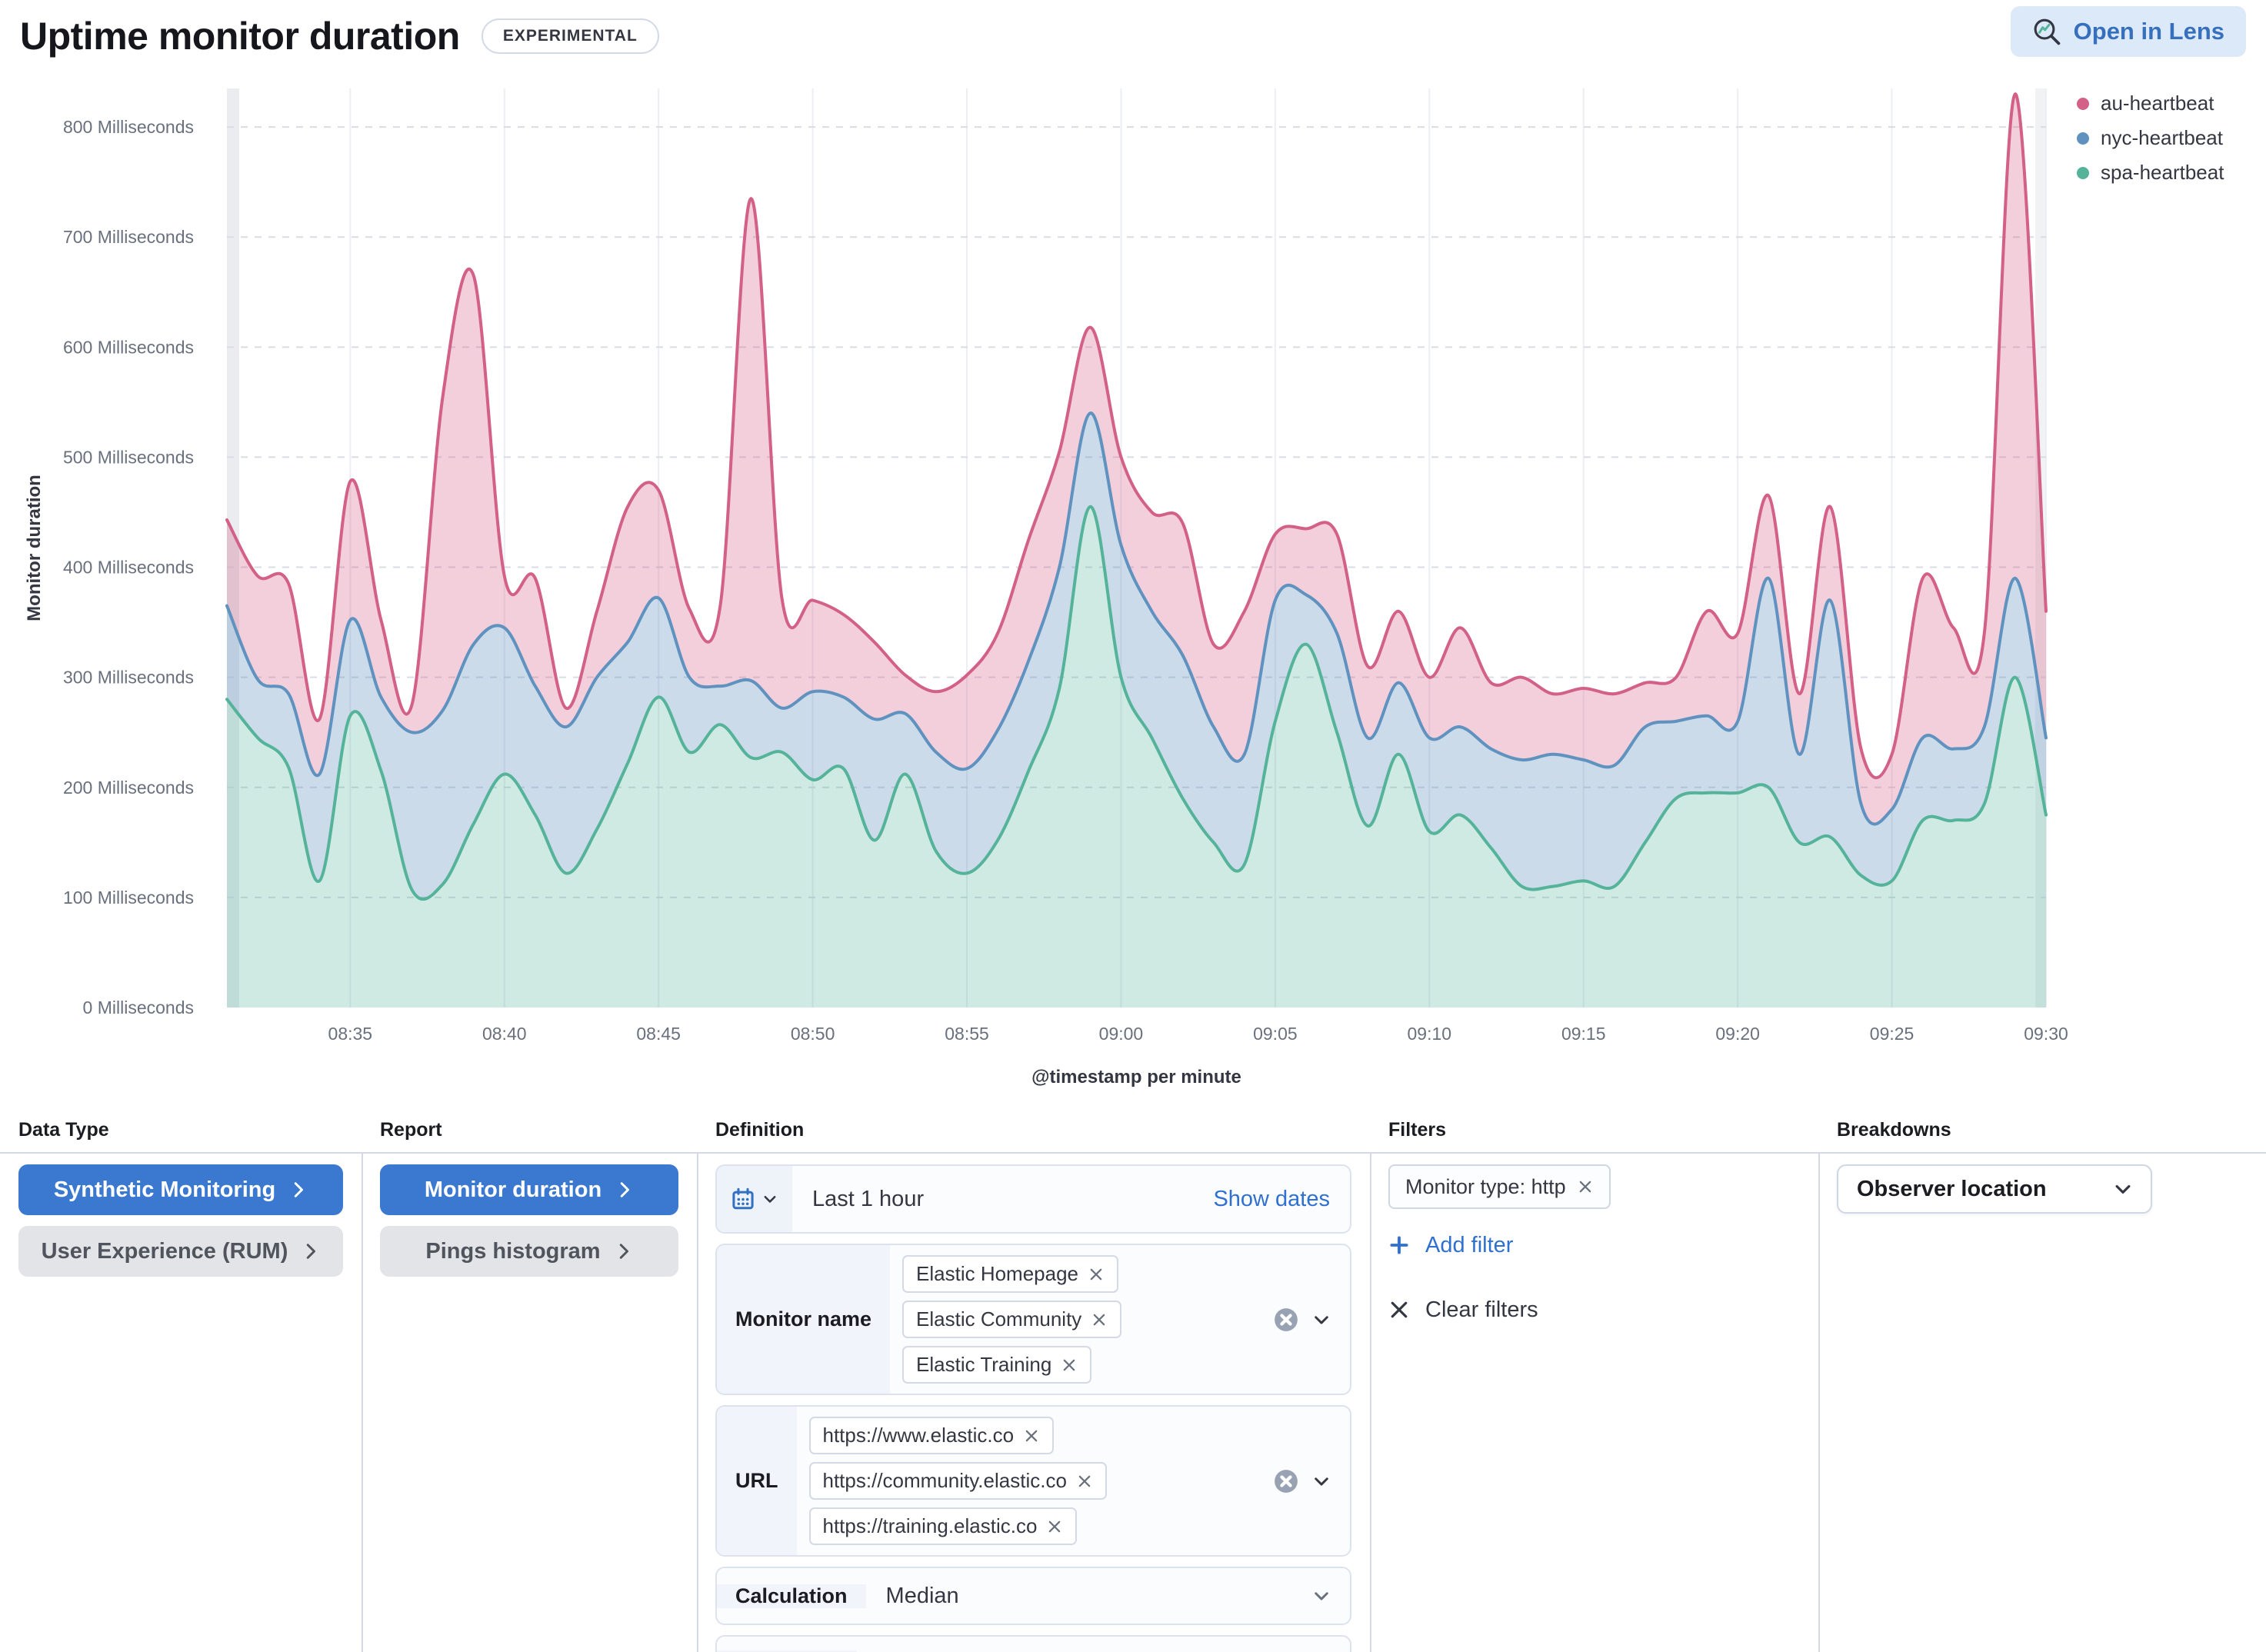 The width and height of the screenshot is (2266, 1652). I want to click on legend-label: au-heartbeat, so click(2157, 103).